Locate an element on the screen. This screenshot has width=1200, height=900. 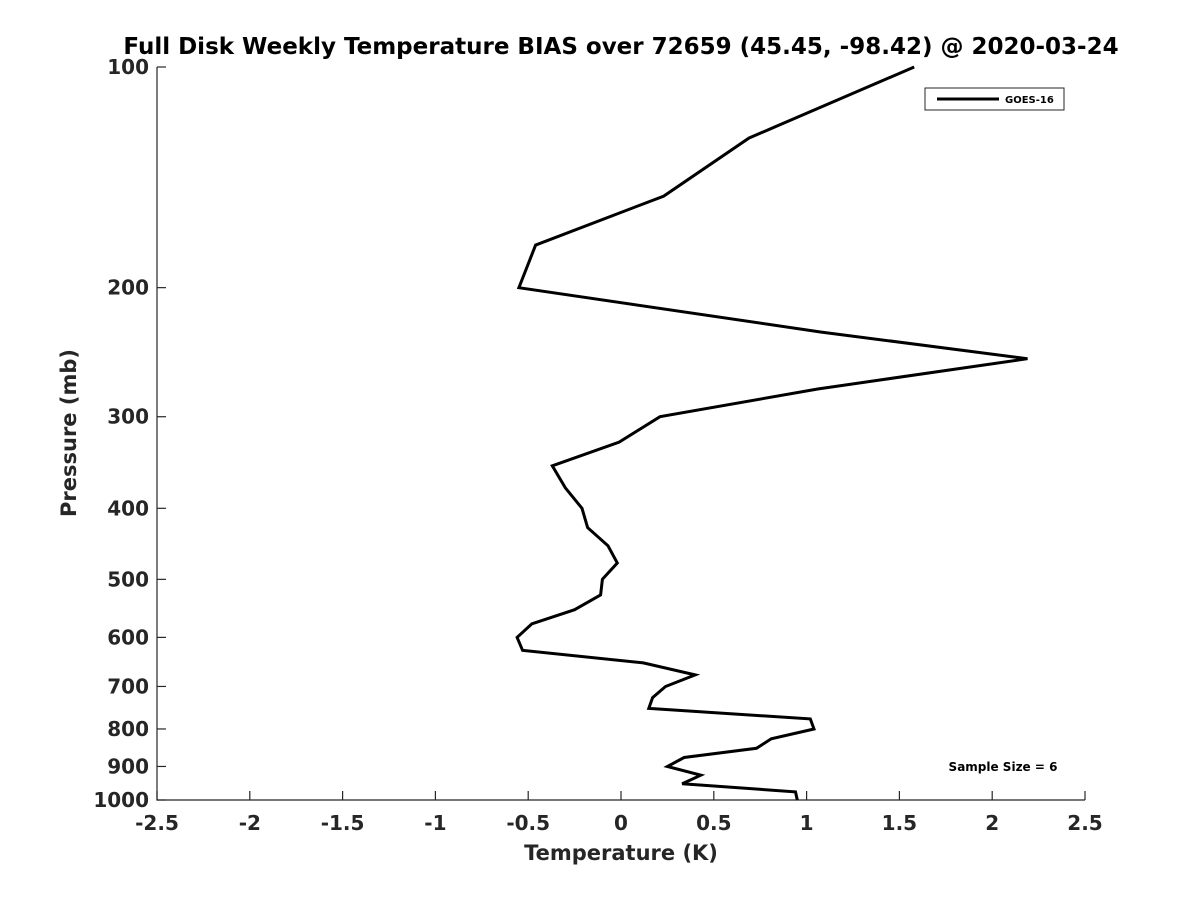
y-tick-label: 200 is located at coordinates (128, 288).